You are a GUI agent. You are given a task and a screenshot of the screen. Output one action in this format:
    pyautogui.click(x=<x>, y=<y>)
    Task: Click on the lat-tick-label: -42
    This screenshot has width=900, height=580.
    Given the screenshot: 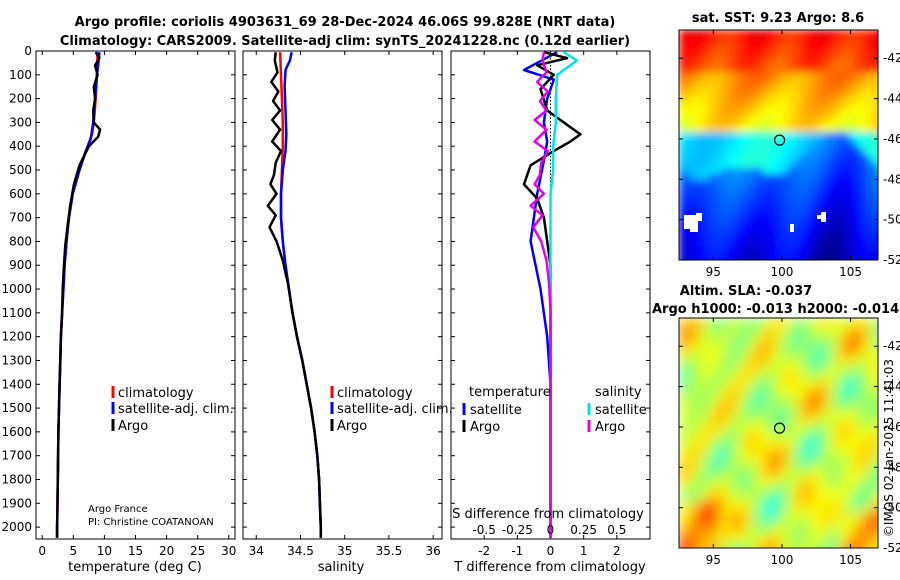 What is the action you would take?
    pyautogui.click(x=891, y=346)
    